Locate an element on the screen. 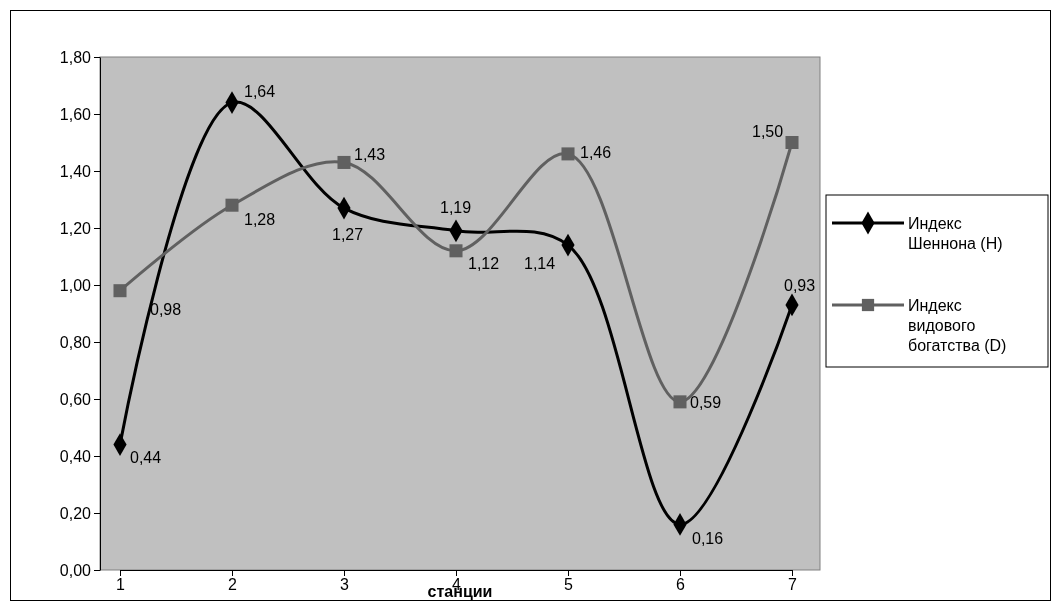 Image resolution: width=1061 pixels, height=608 pixels. data-label: 1,50 is located at coordinates (768, 131).